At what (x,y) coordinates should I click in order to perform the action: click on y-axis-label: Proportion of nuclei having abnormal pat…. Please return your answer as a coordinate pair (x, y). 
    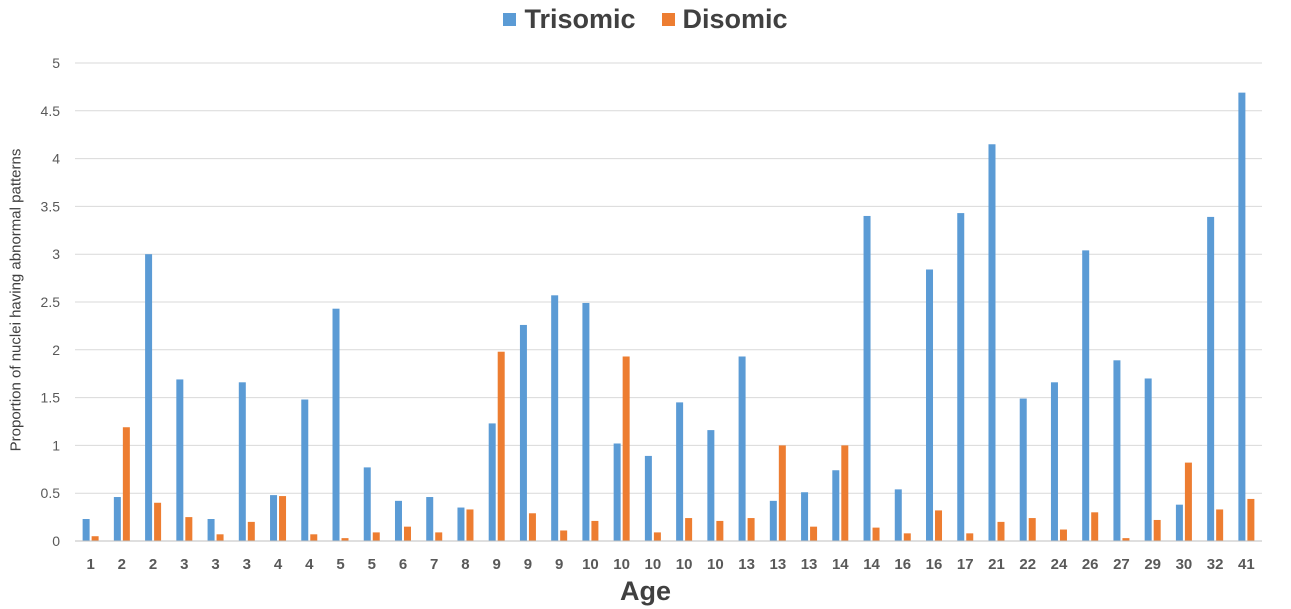
    Looking at the image, I should click on (16, 300).